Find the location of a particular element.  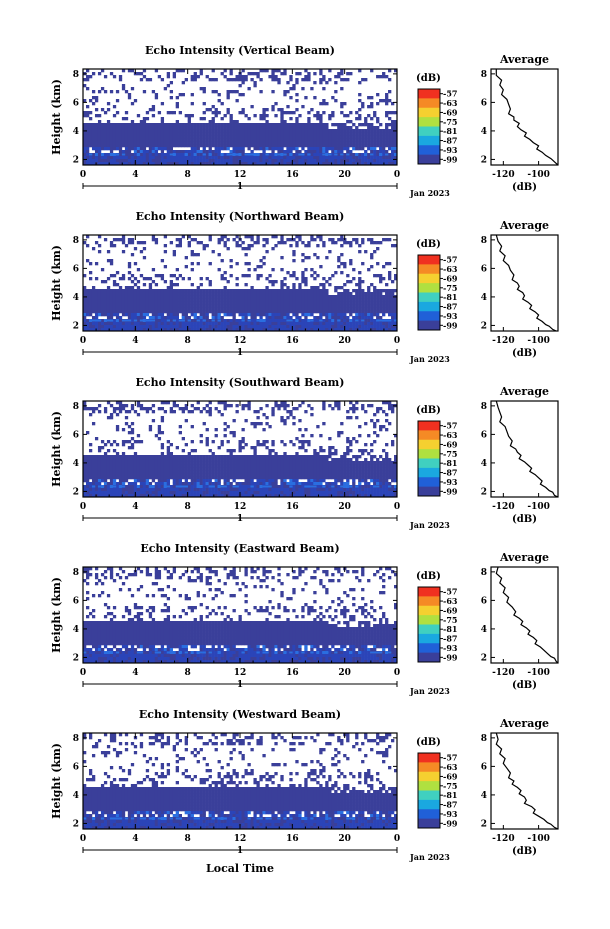

y-axis-label: Height (km) is located at coordinates (56, 781).